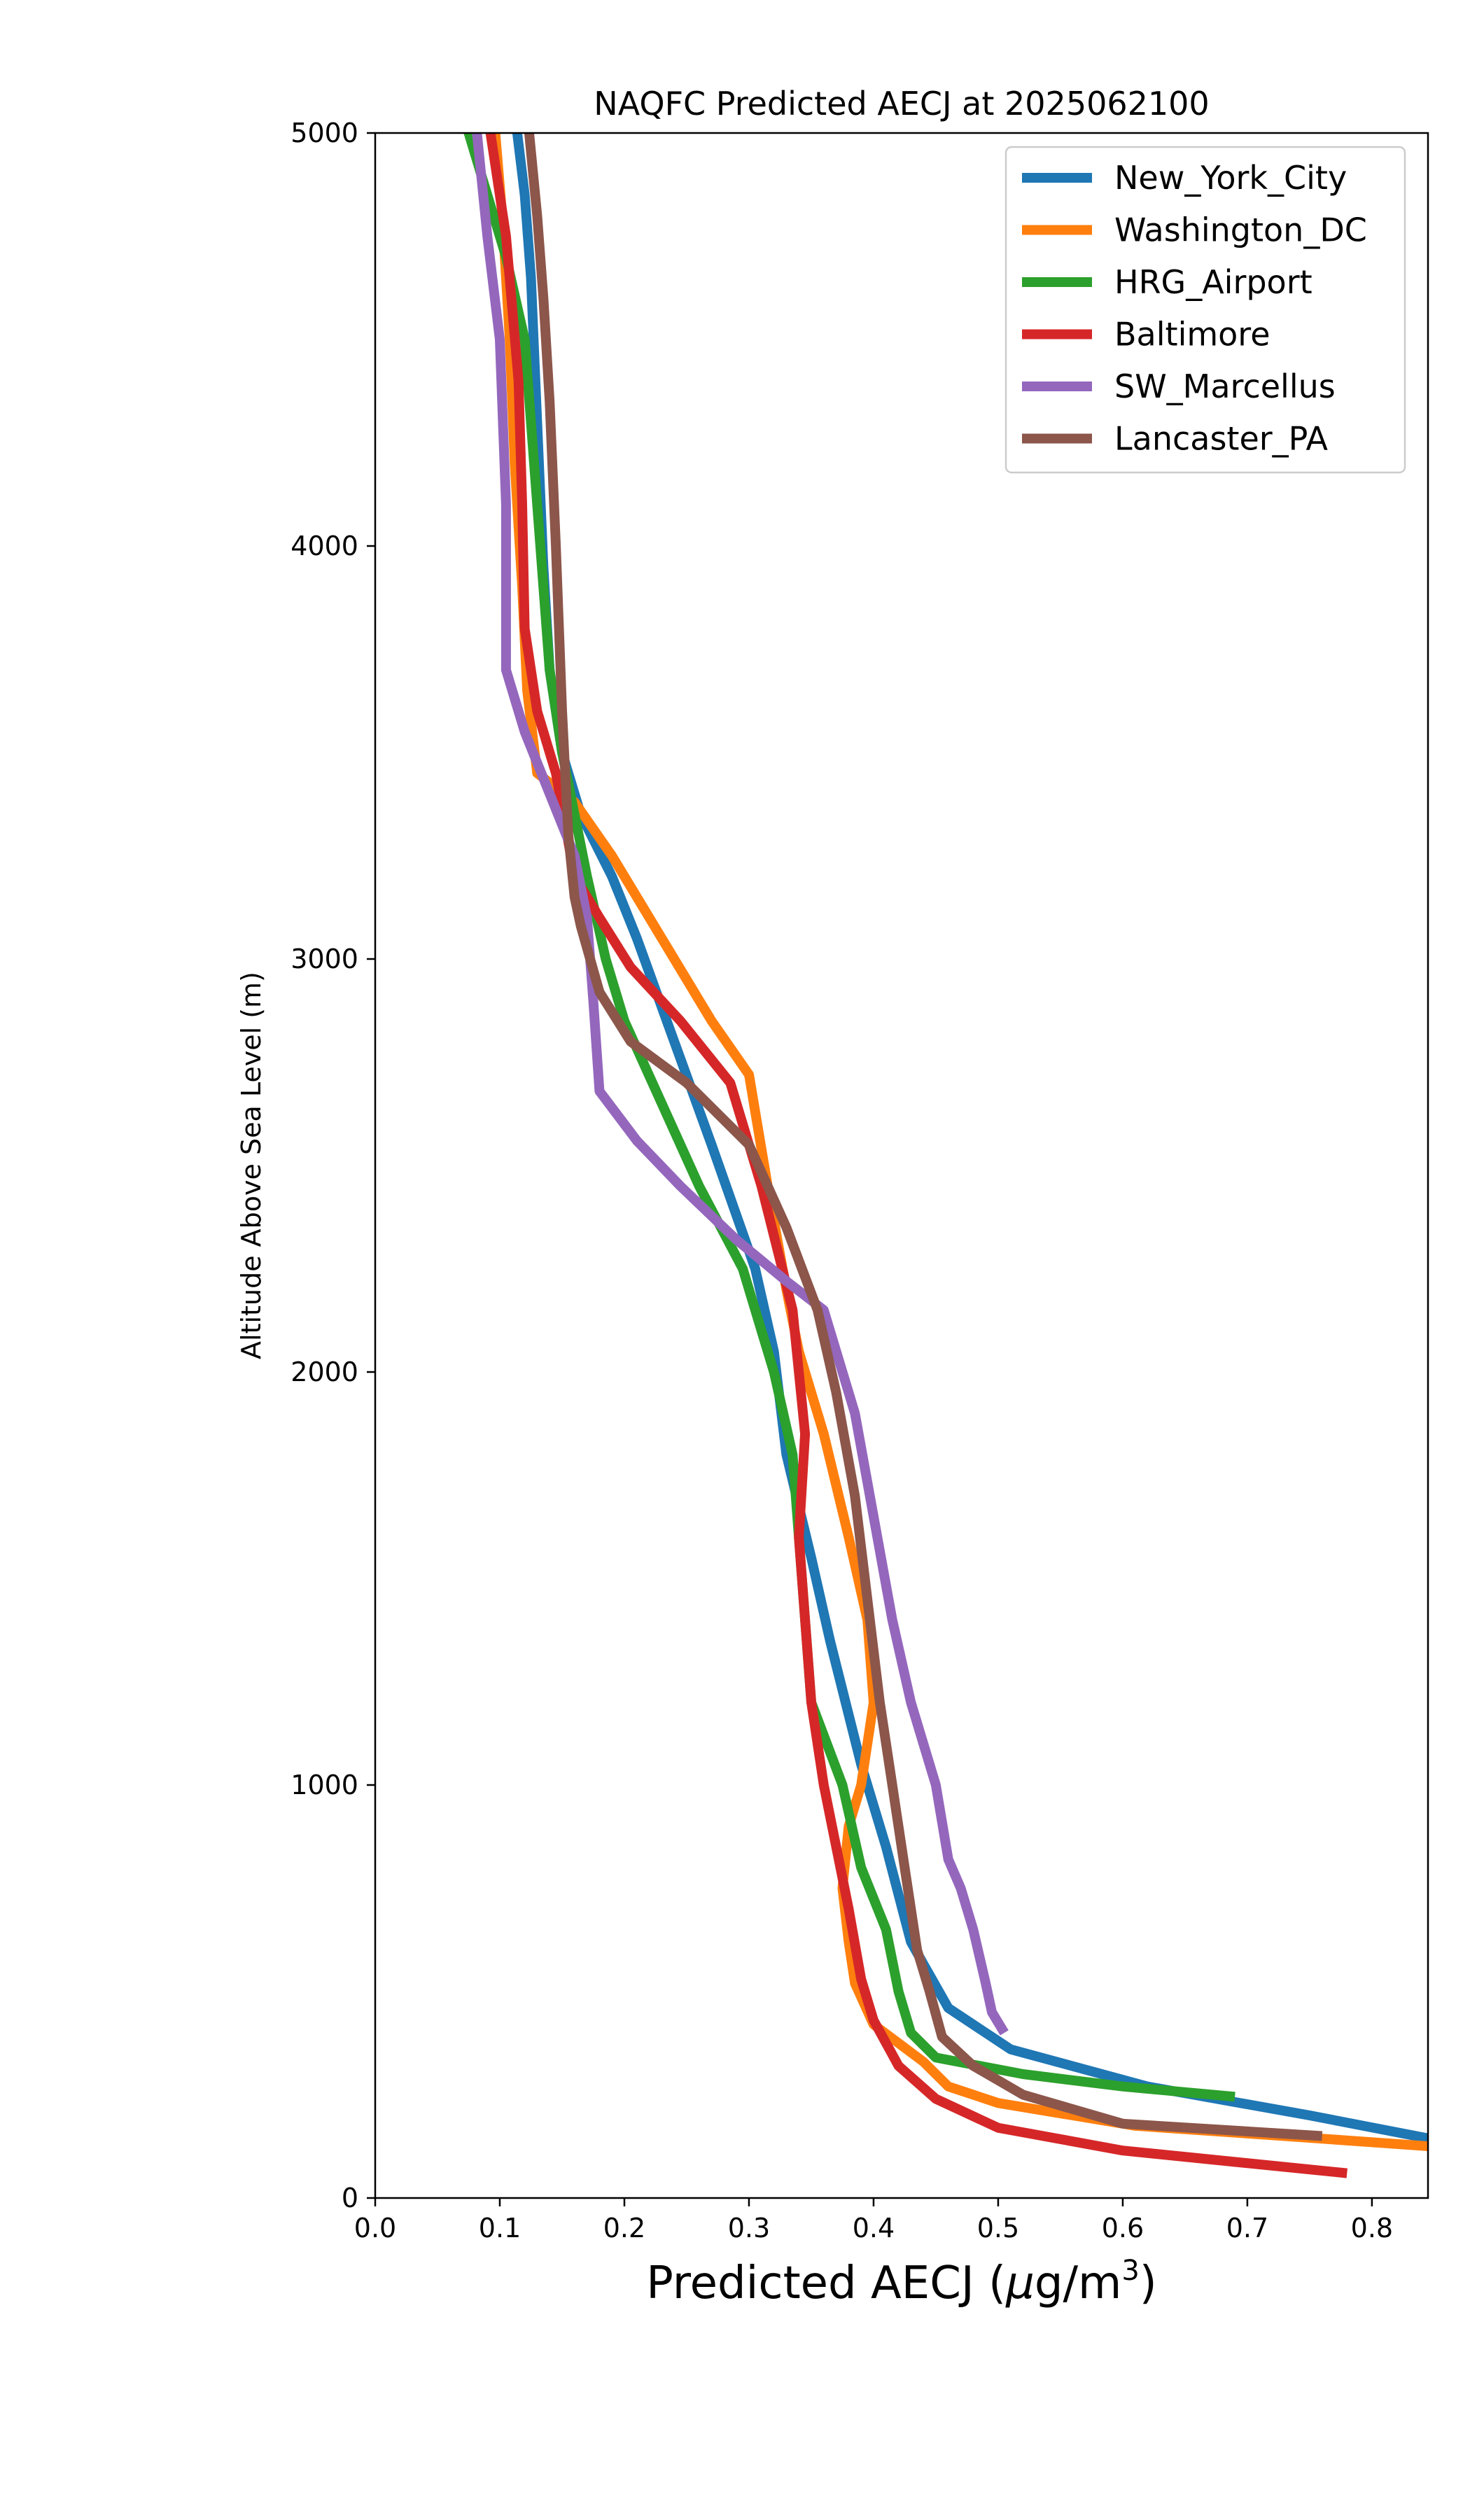  What do you see at coordinates (1213, 282) in the screenshot?
I see `legend-label-hrg-airport: HRG_Airport` at bounding box center [1213, 282].